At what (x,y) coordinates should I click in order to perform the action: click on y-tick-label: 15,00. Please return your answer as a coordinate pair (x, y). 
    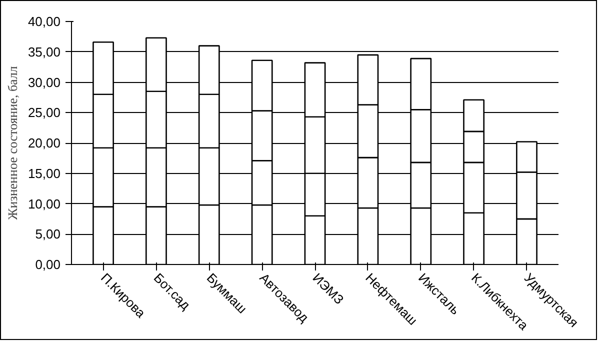
    Looking at the image, I should click on (44, 173).